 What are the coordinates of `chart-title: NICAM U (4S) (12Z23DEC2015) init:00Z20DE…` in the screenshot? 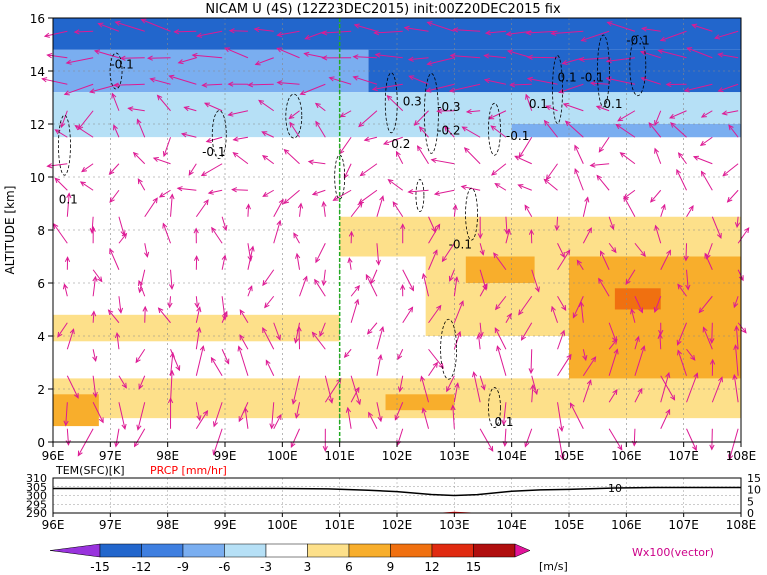 It's located at (383, 9).